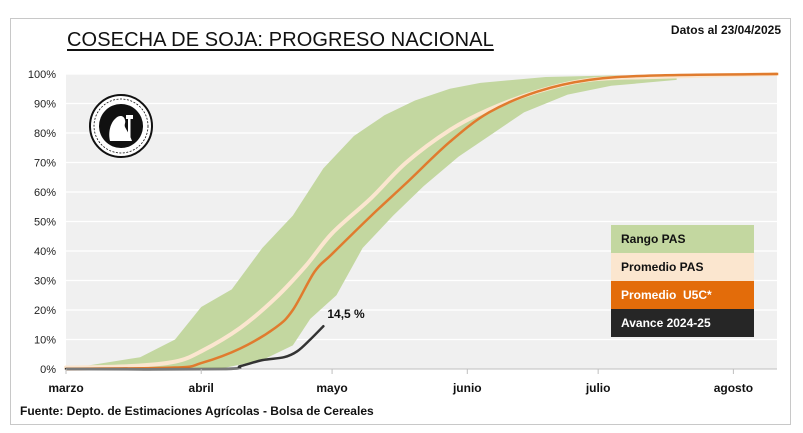 This screenshot has width=803, height=433. I want to click on x-tick-label: abril, so click(201, 388).